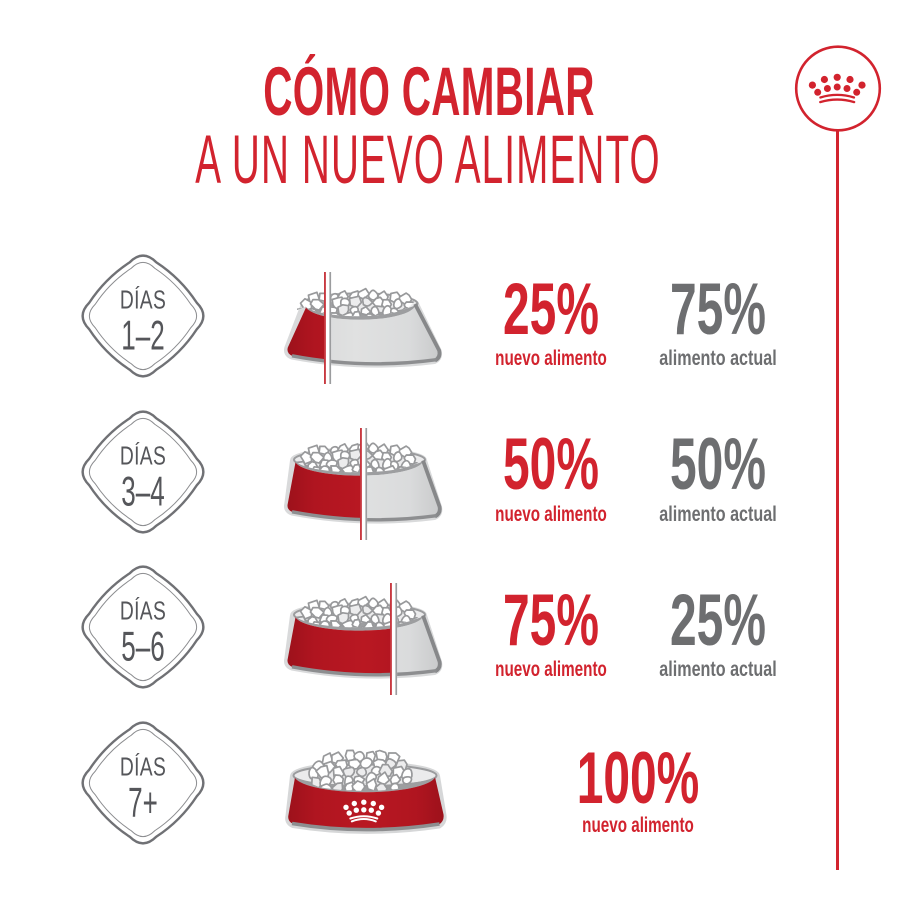 Image resolution: width=900 pixels, height=900 pixels. What do you see at coordinates (142, 646) in the screenshot?
I see `svg-text: 5–6` at bounding box center [142, 646].